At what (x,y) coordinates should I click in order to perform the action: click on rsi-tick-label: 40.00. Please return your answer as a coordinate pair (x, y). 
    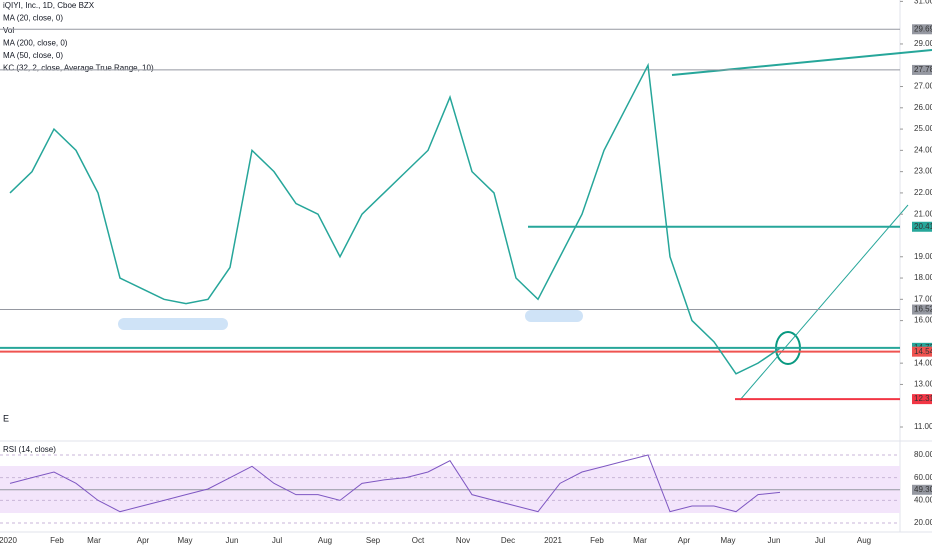
    Looking at the image, I should click on (923, 499).